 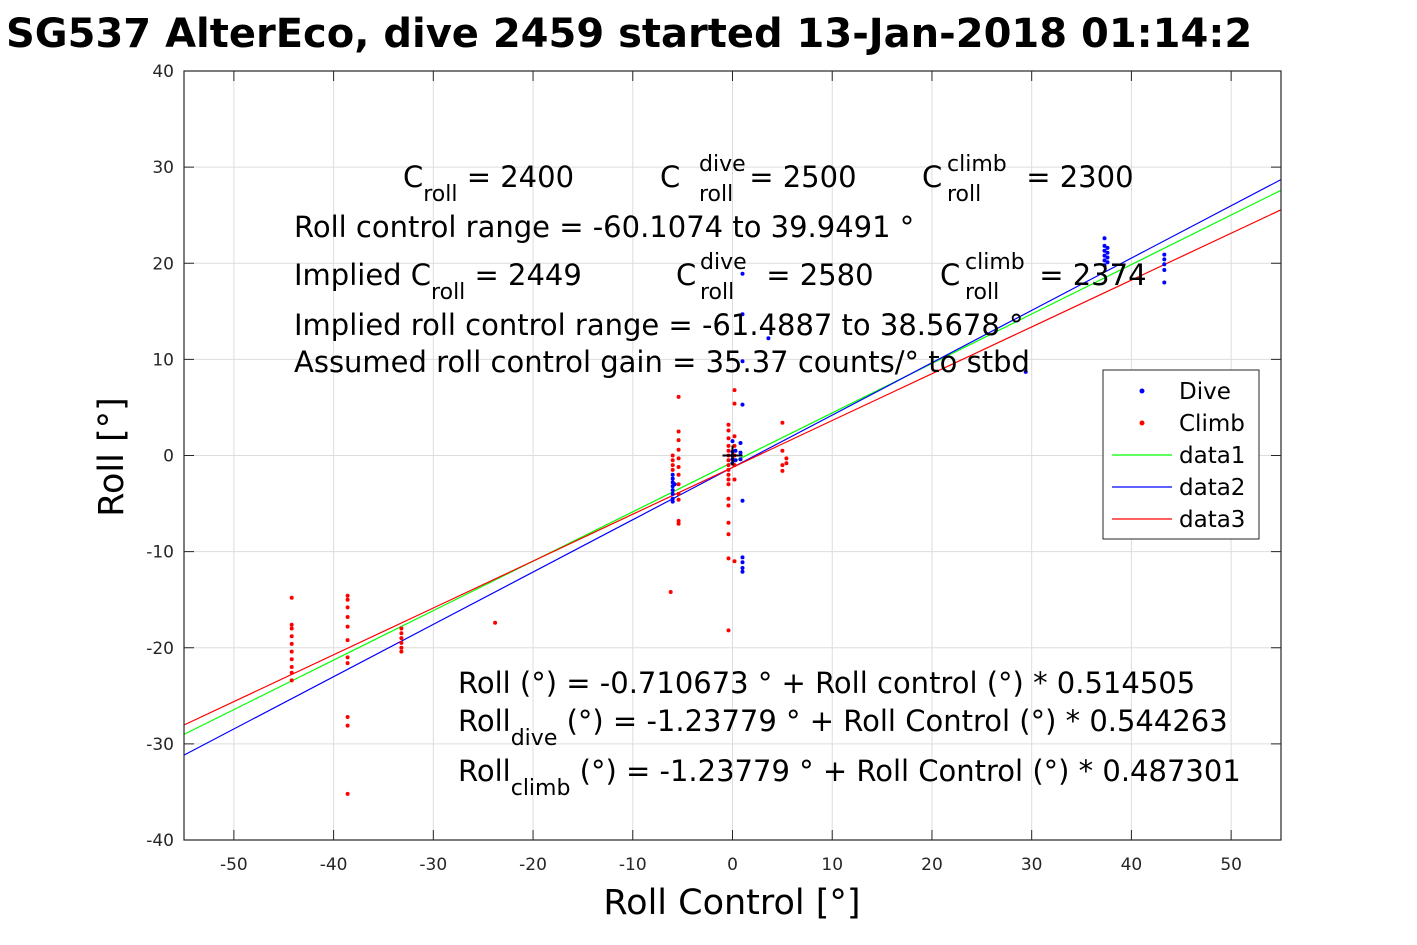 I want to click on x-tick-label: -30, so click(x=433, y=865).